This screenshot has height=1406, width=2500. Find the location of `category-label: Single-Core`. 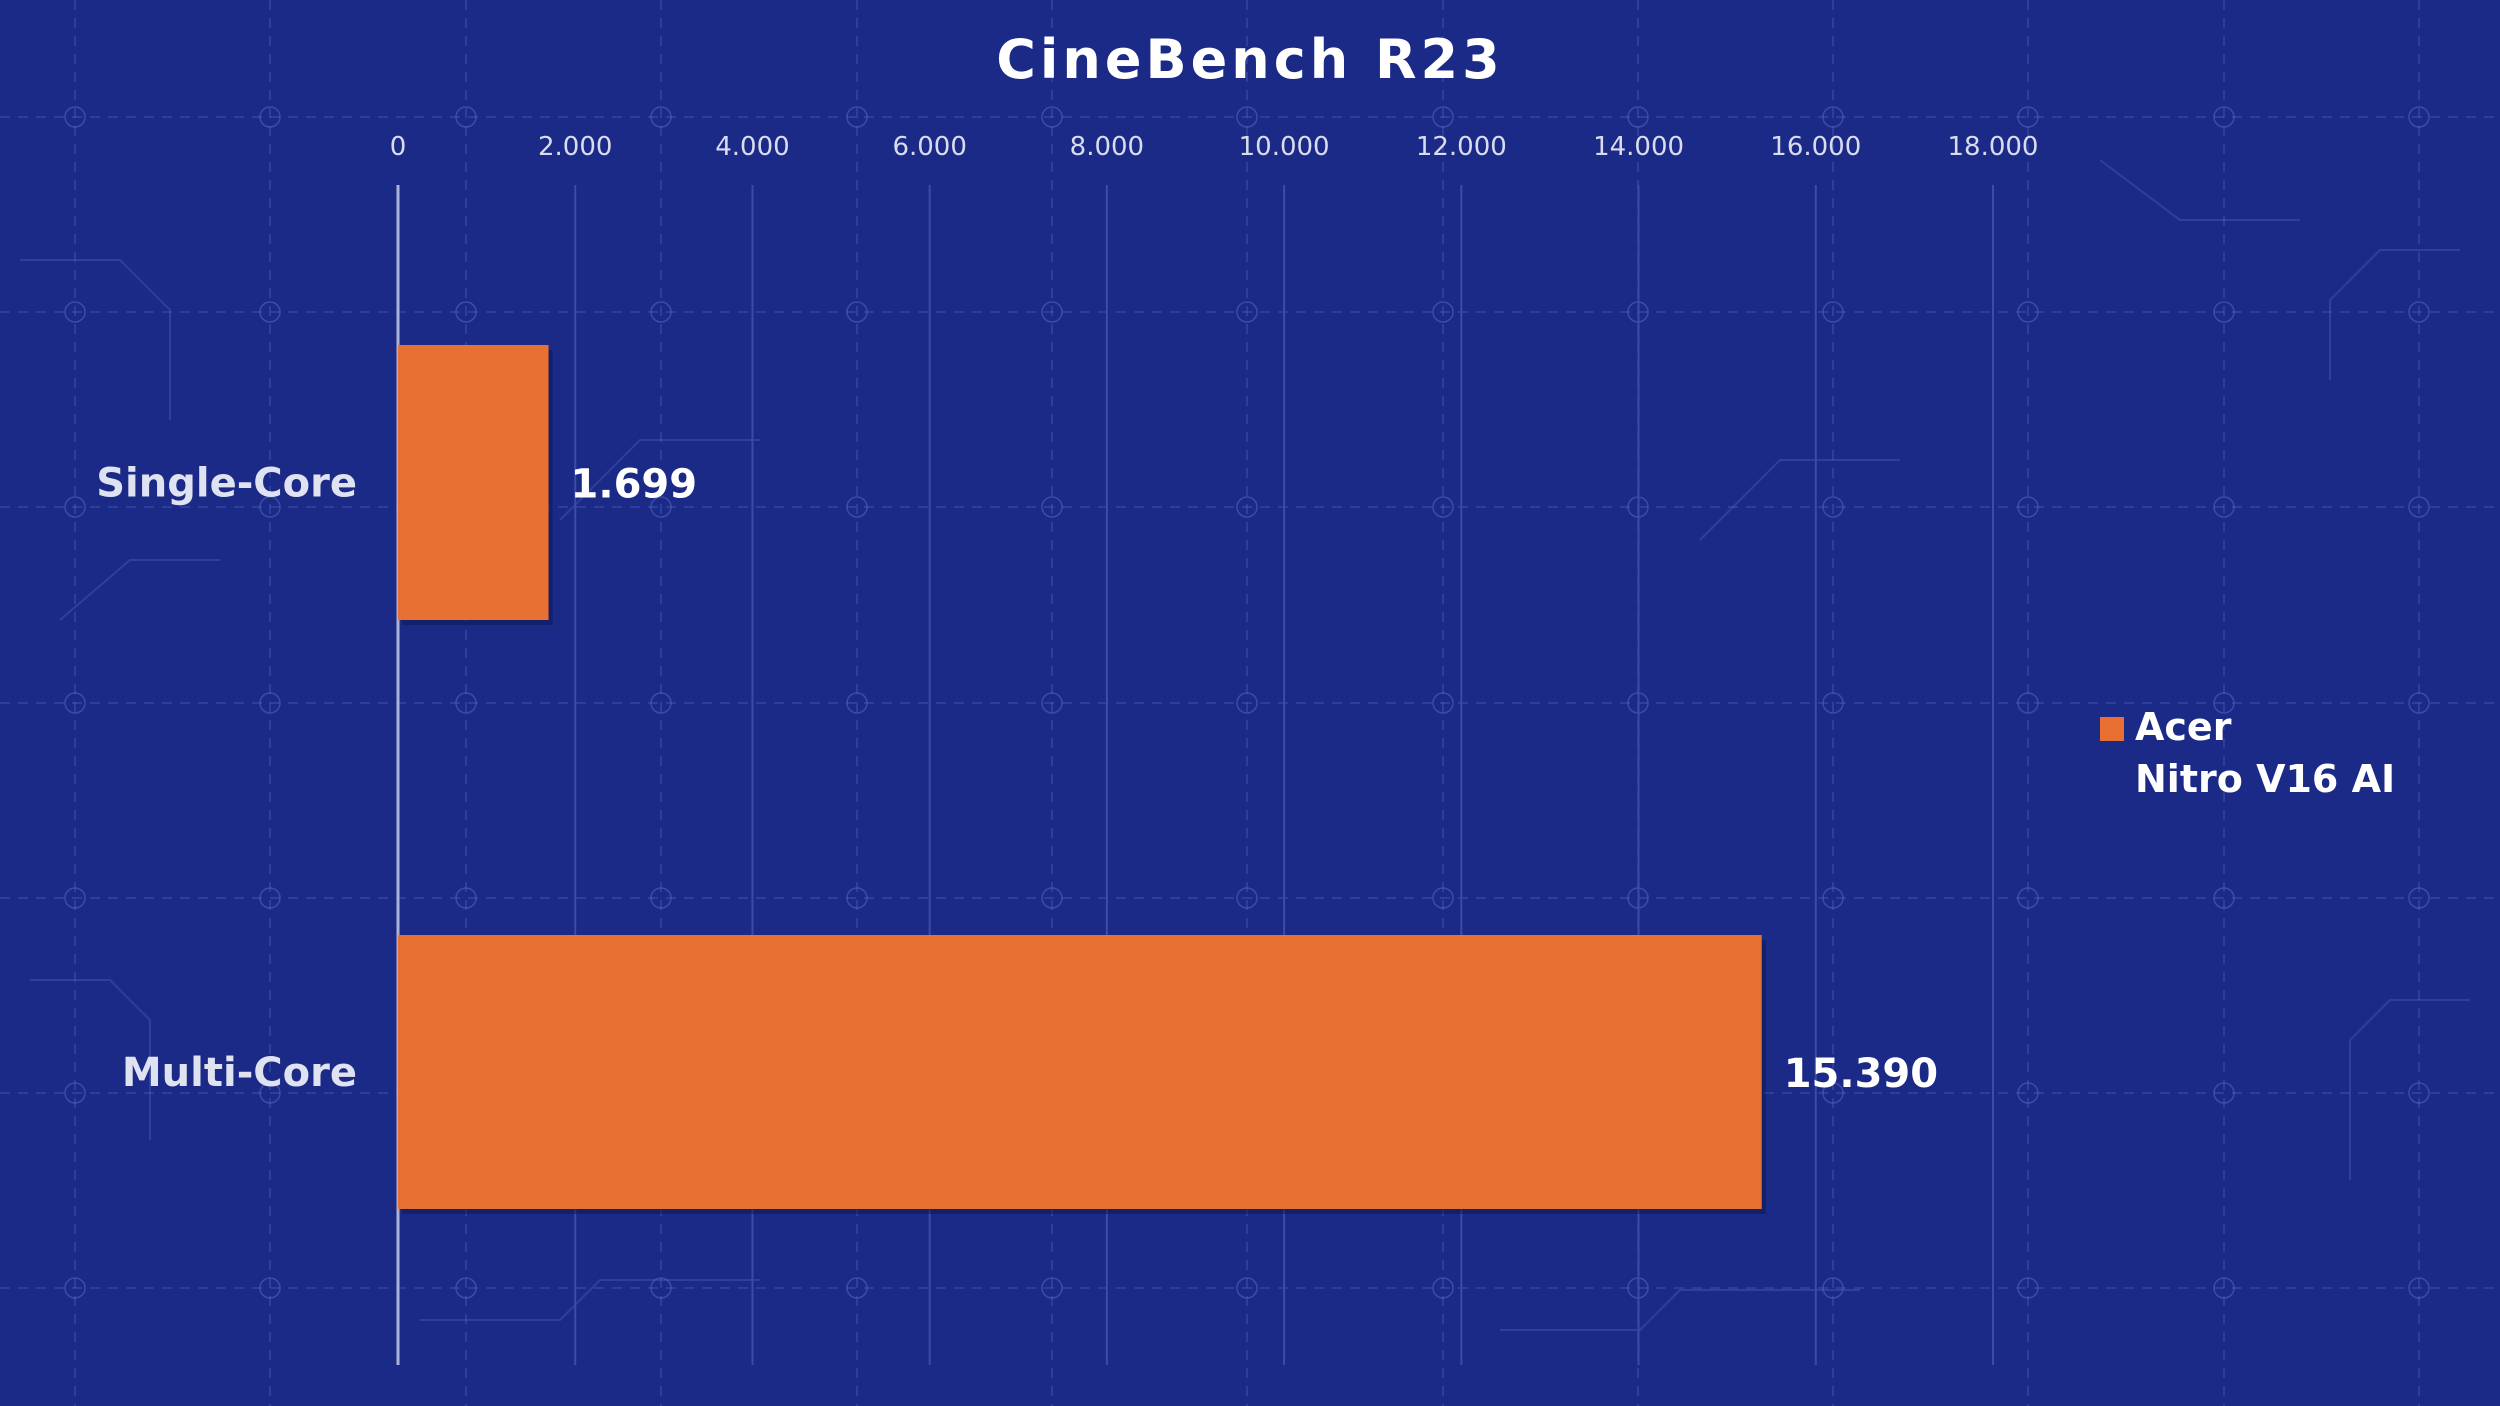

category-label: Single-Core is located at coordinates (226, 484).